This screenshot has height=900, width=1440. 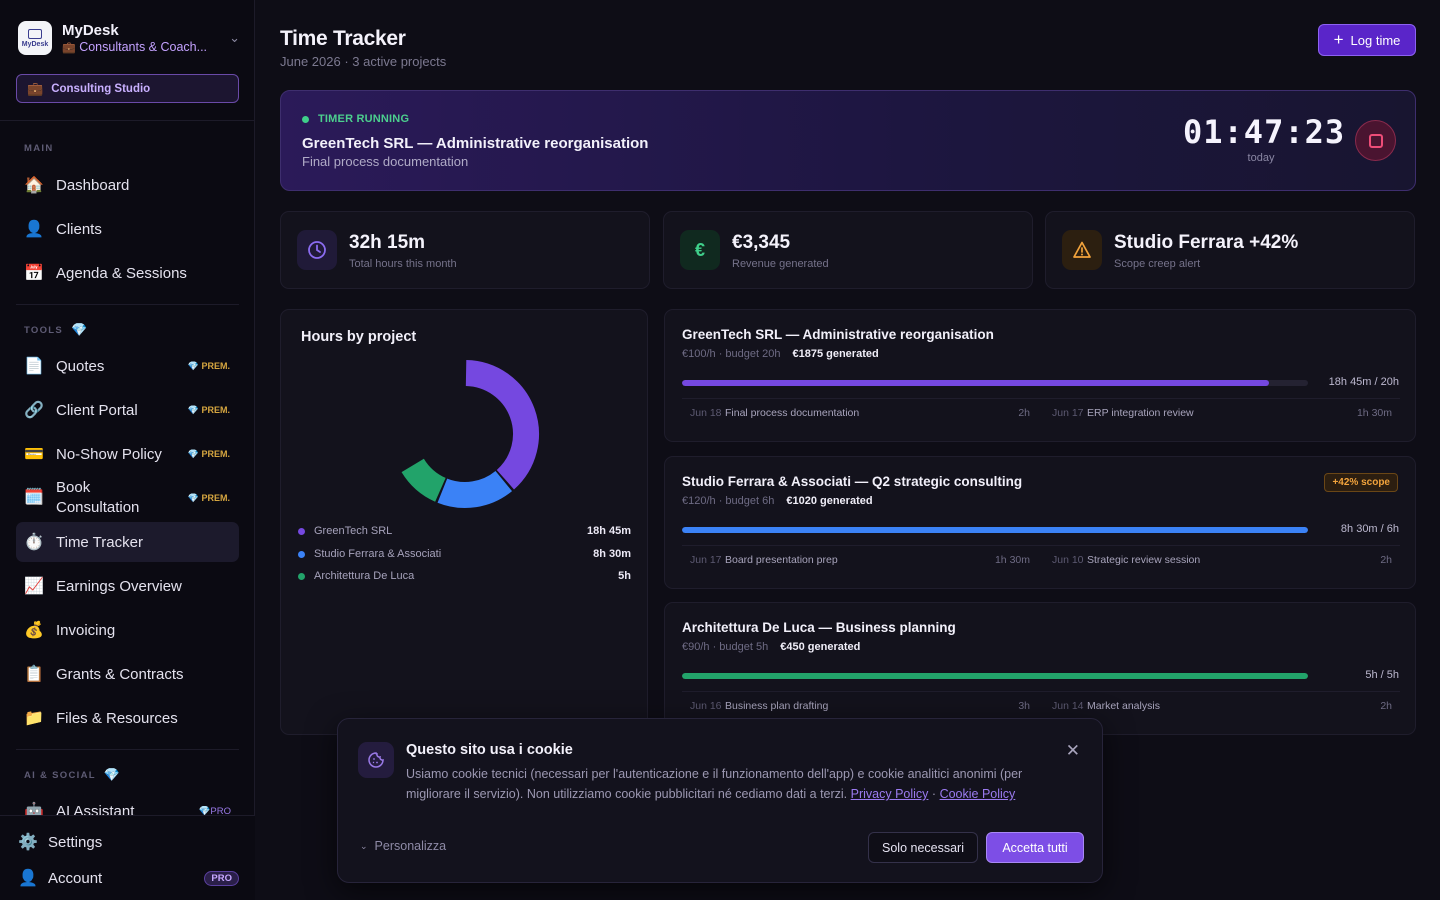 What do you see at coordinates (860, 413) in the screenshot?
I see `time-entry: Jun 18 Final process documentation 2h` at bounding box center [860, 413].